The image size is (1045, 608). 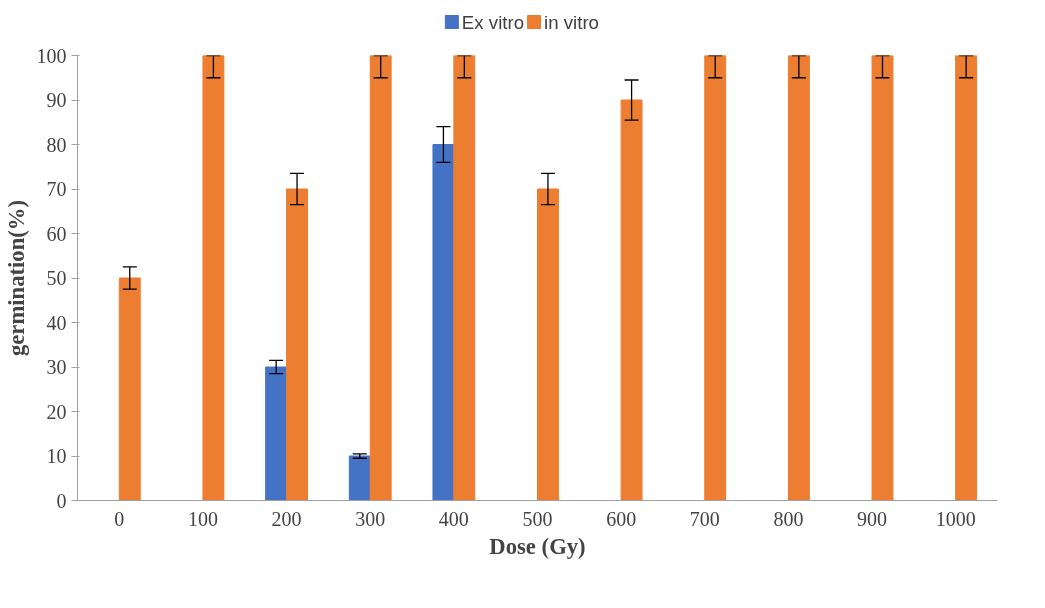 I want to click on y-tick-label: 0, so click(x=61, y=500).